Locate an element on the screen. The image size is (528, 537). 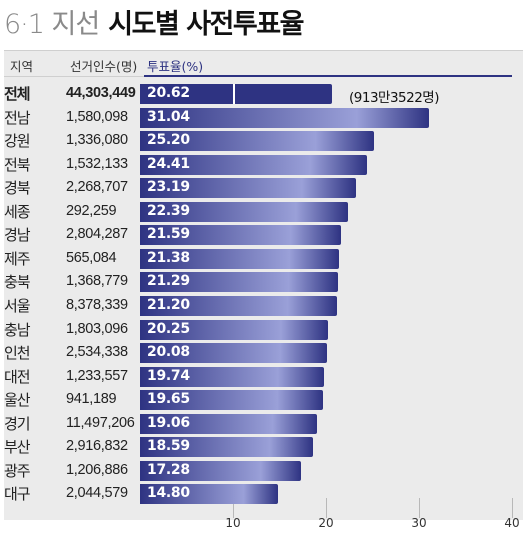
voters-value: 292,259 is located at coordinates (91, 210).